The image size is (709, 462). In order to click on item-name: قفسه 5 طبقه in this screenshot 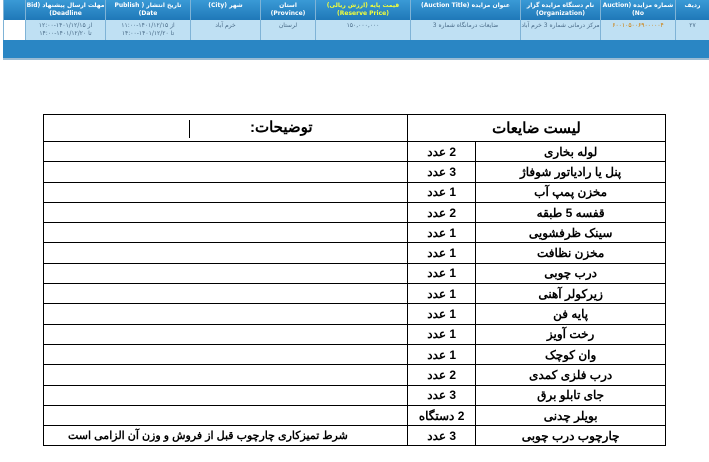, I will do `click(570, 212)`.